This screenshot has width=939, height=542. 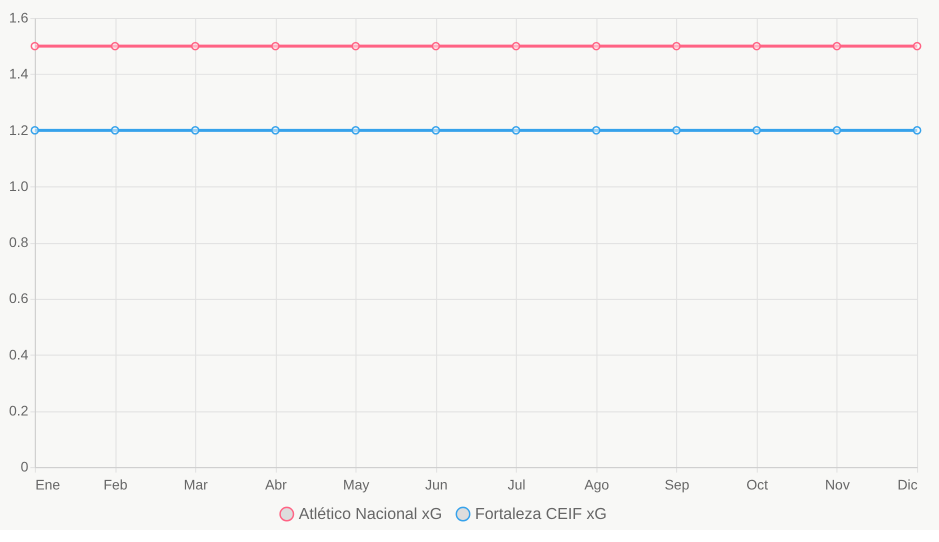 I want to click on x-tick-label: Jul, so click(x=517, y=484).